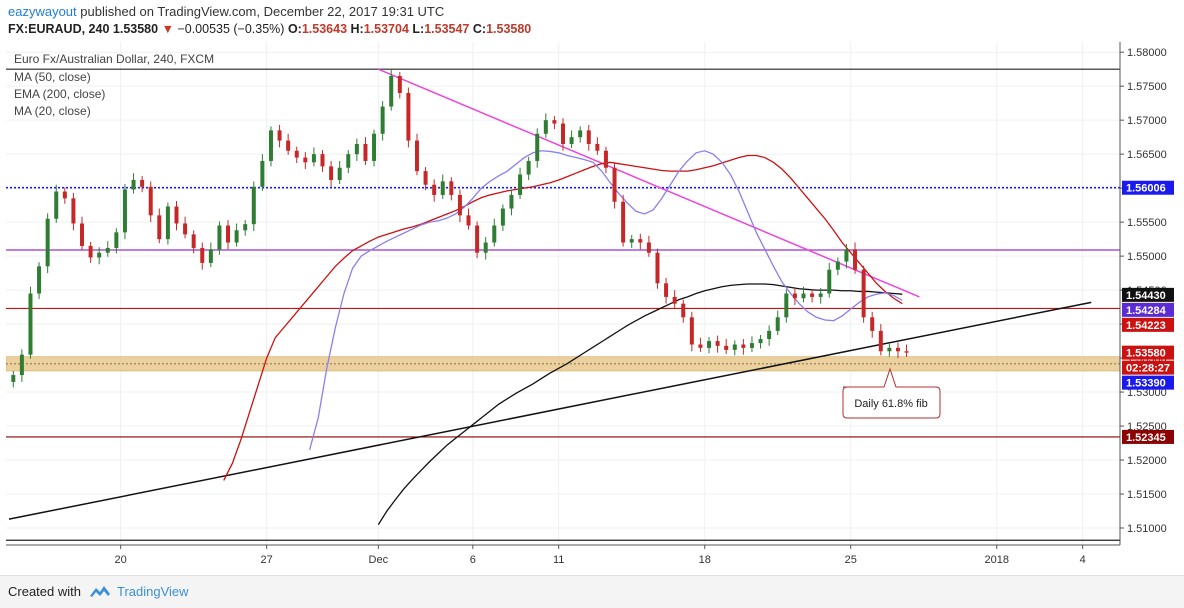  Describe the element at coordinates (1146, 354) in the screenshot. I see `price-label-4: 1.53580` at that location.